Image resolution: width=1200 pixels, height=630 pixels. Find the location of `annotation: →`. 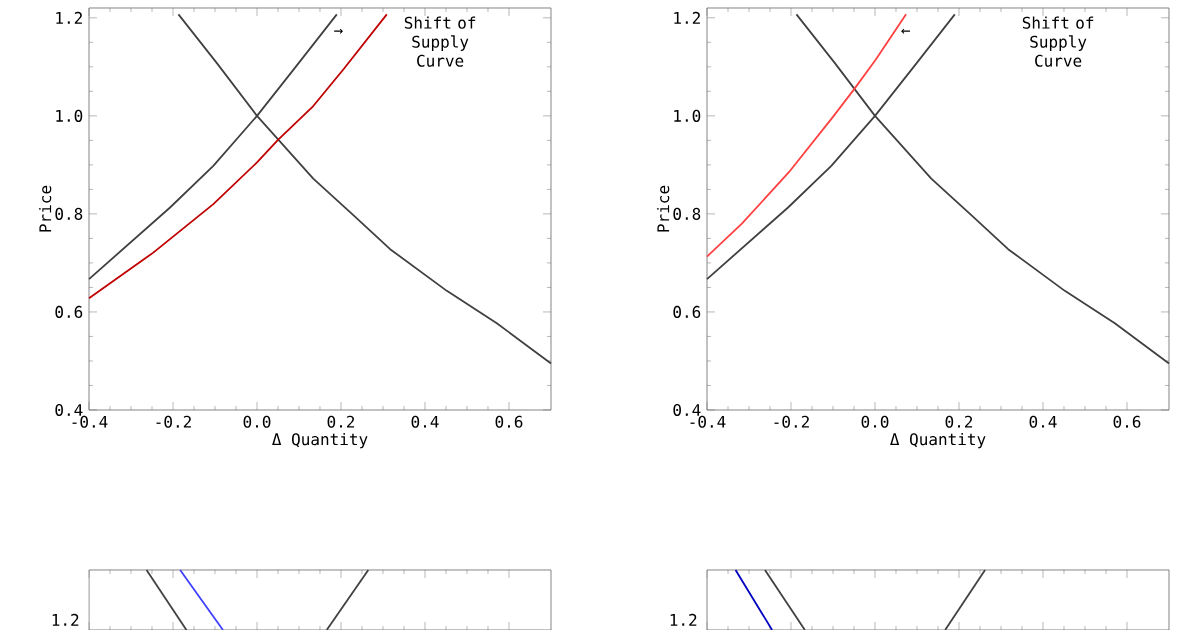

annotation: → is located at coordinates (338, 31).